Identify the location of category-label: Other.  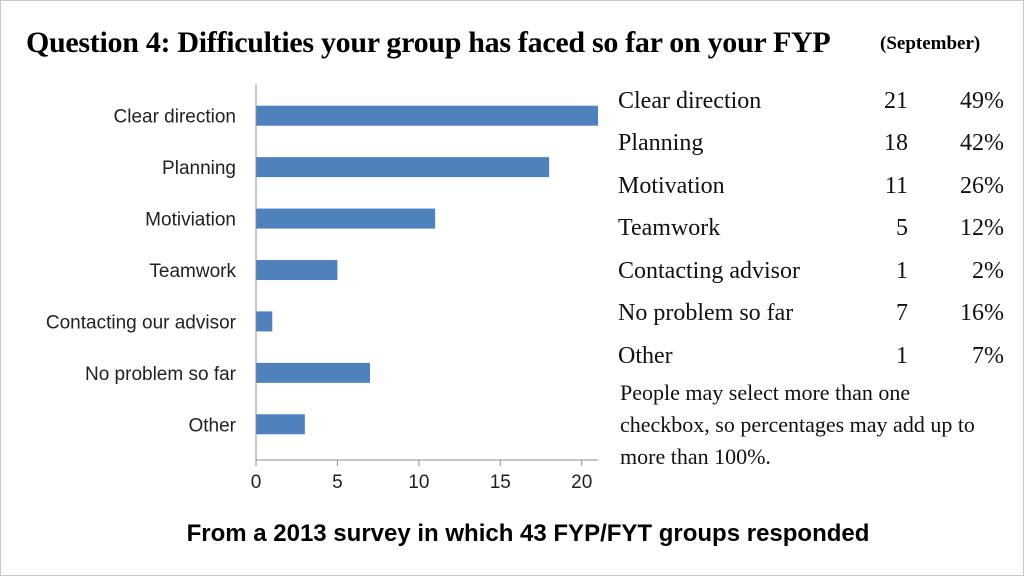
(212, 425).